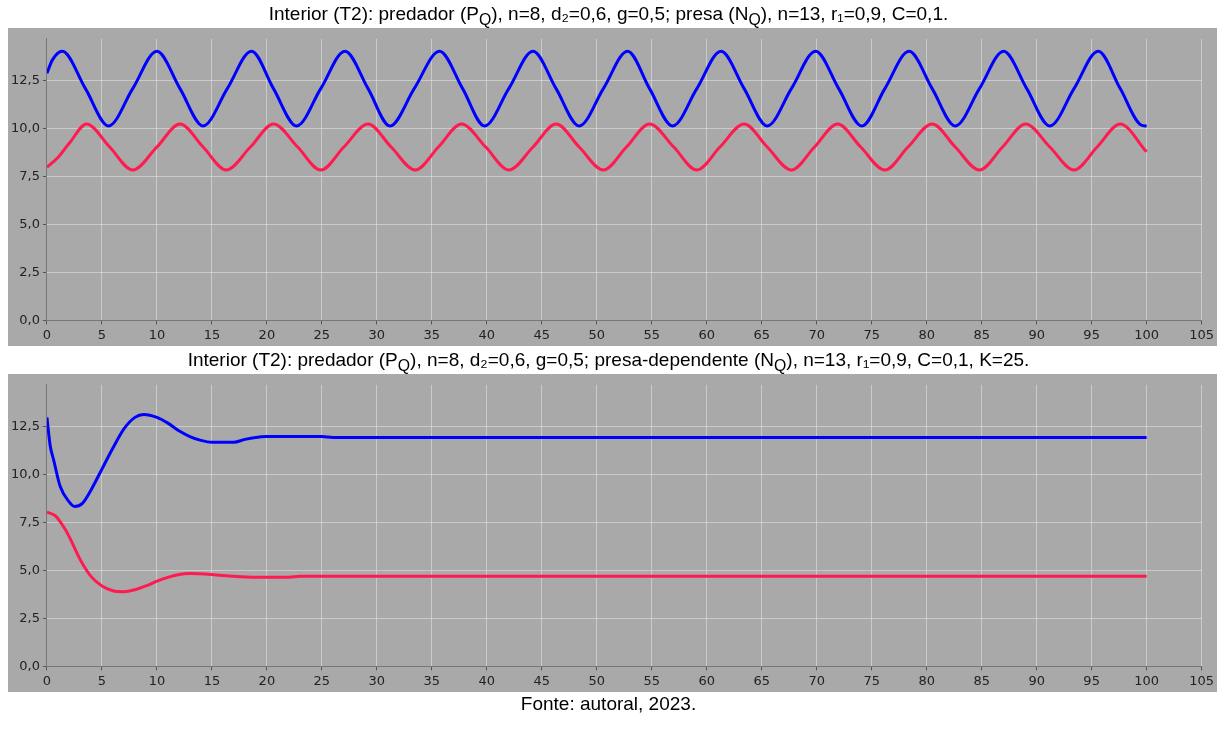  What do you see at coordinates (608, 704) in the screenshot?
I see `source-note: Fonte: autoral, 2023.` at bounding box center [608, 704].